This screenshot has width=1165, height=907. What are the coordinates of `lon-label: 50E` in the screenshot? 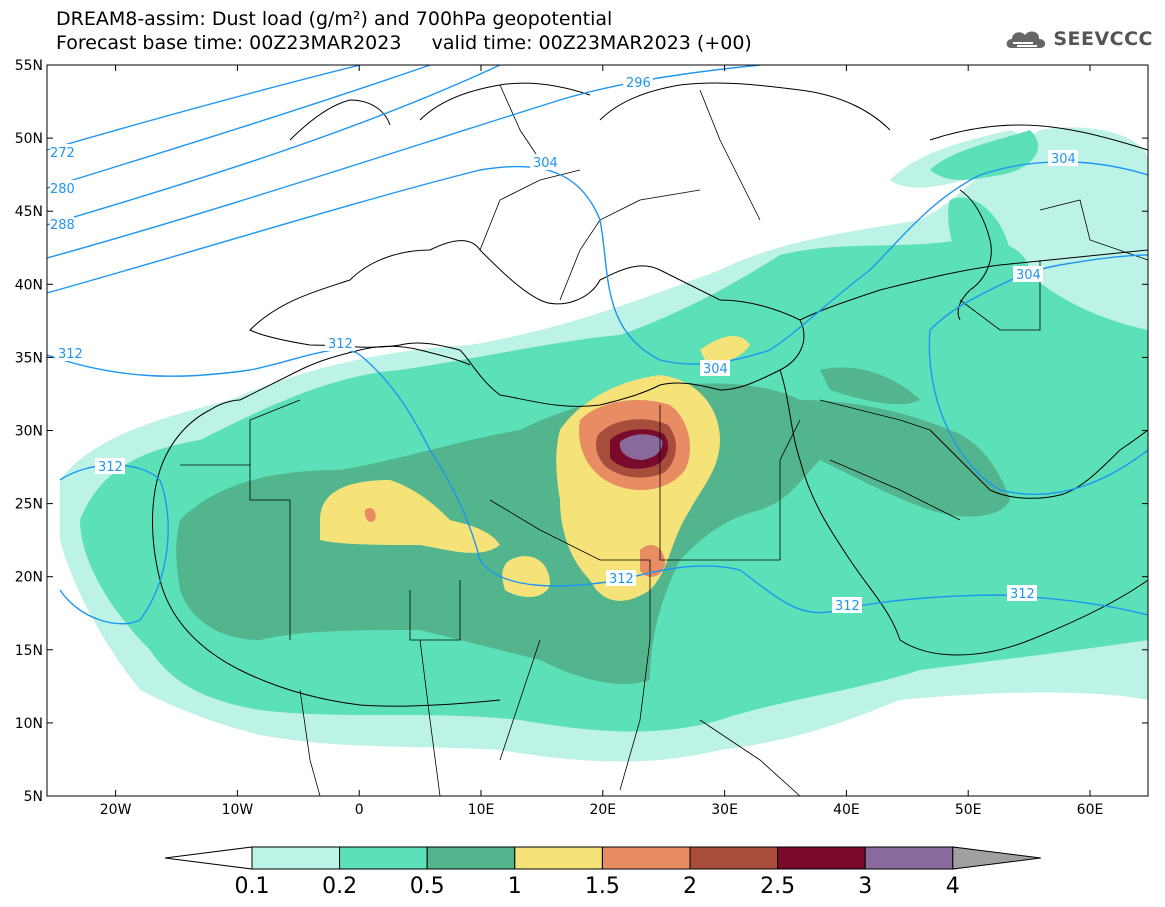 It's located at (968, 810).